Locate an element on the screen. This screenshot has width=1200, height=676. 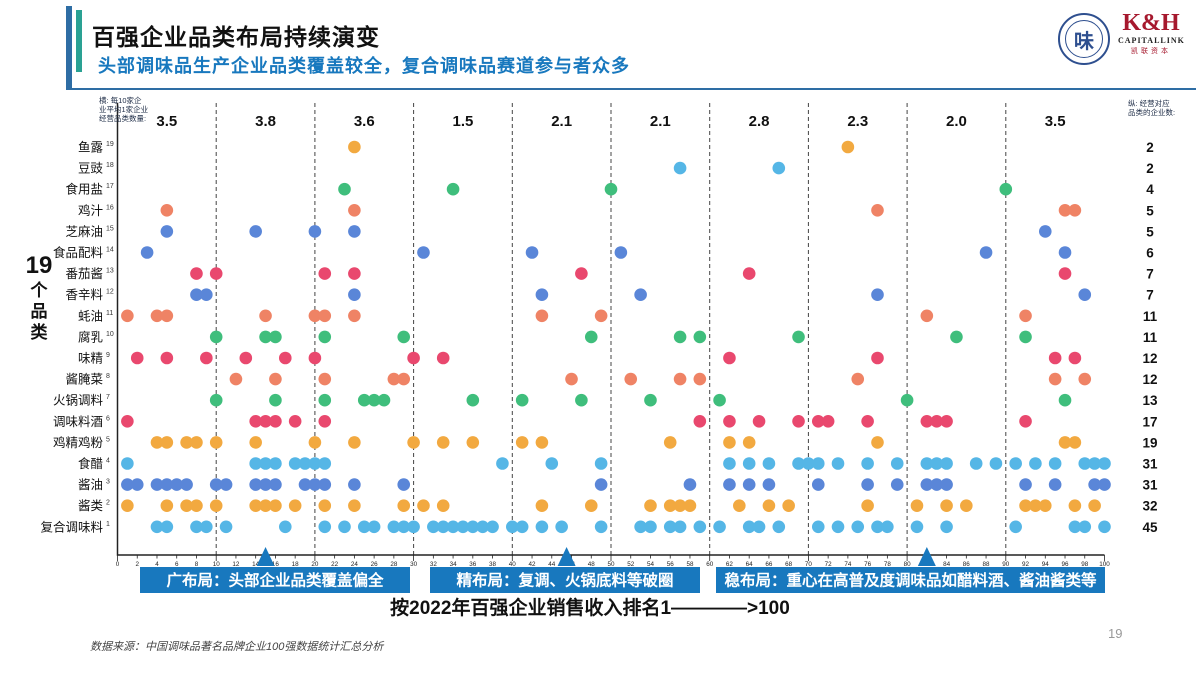
decade-average-value: 1.5 is located at coordinates (463, 121).